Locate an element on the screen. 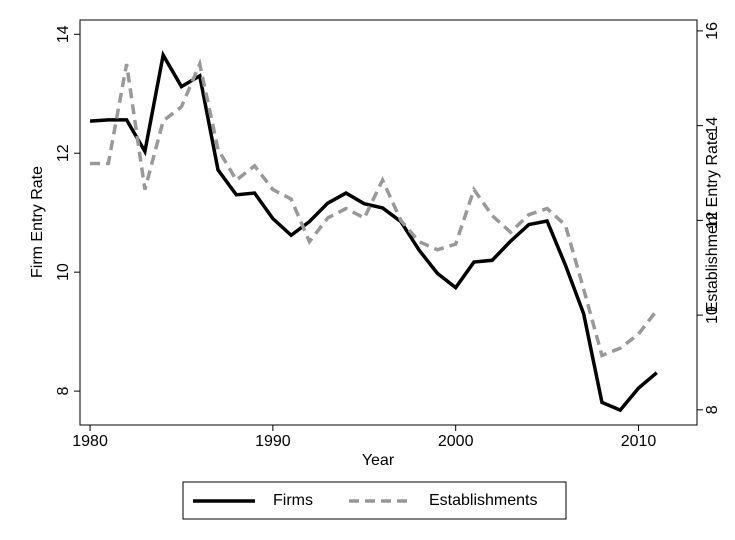 The width and height of the screenshot is (735, 540). x-tick-label: 2000 is located at coordinates (456, 441).